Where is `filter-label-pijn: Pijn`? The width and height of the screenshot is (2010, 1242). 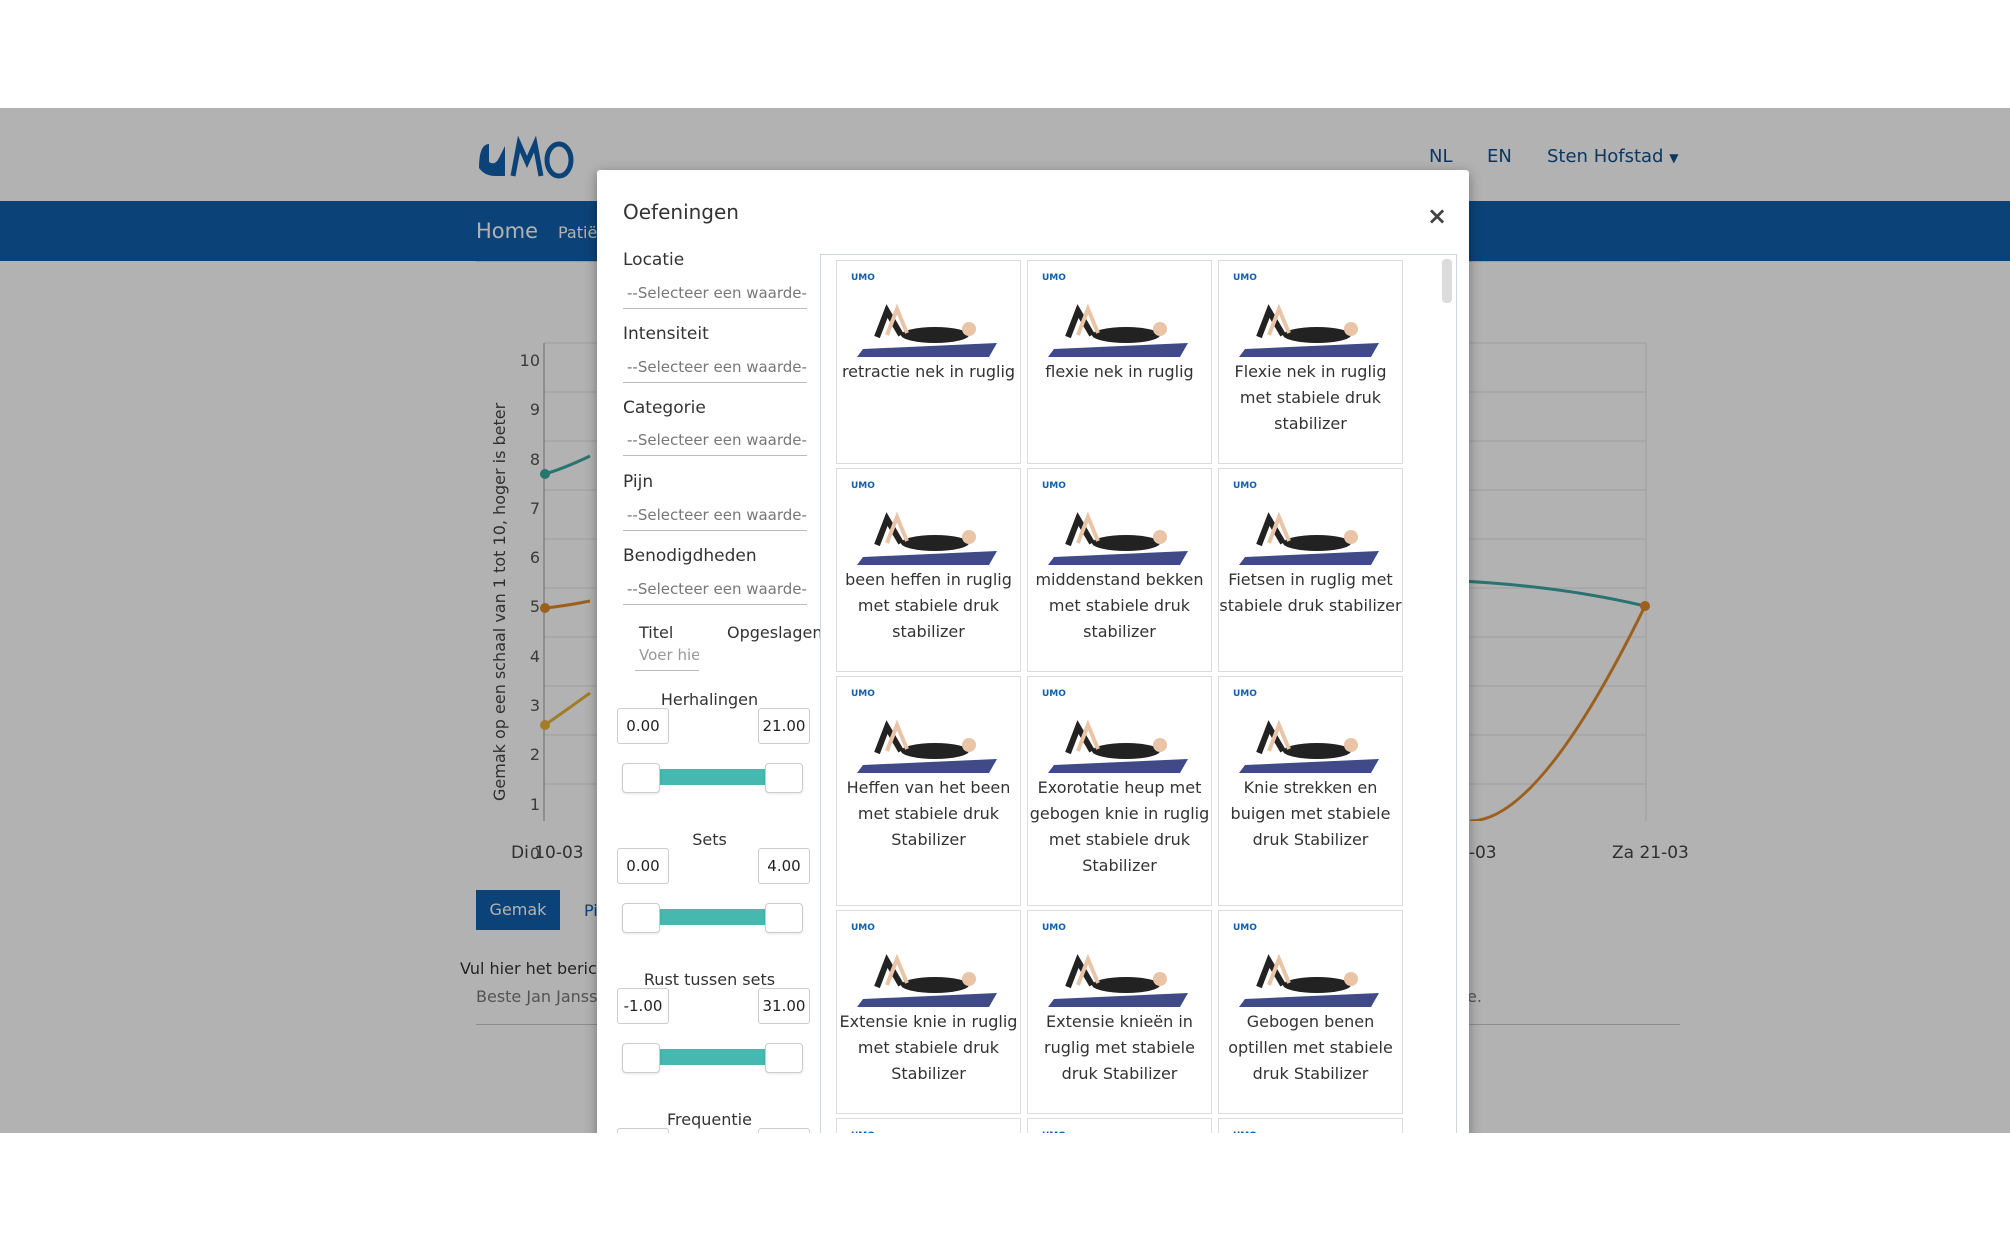 filter-label-pijn: Pijn is located at coordinates (638, 482).